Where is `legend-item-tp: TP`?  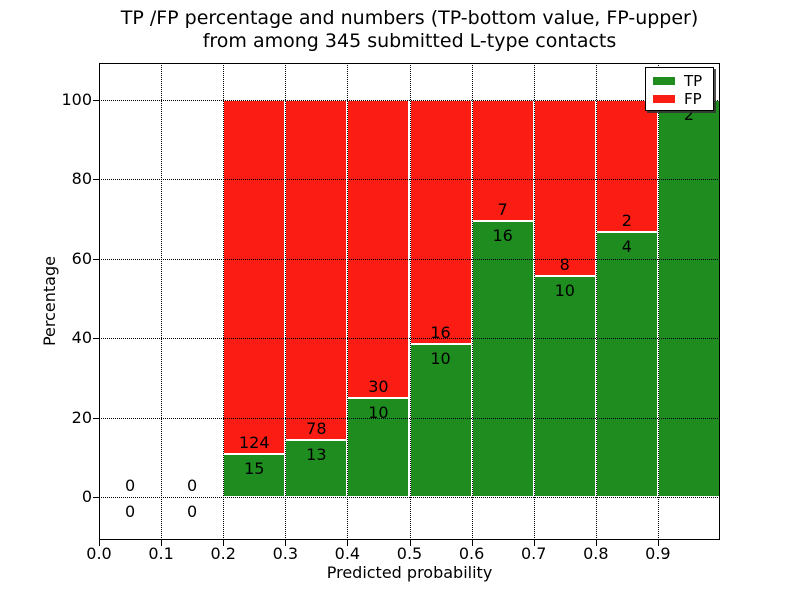
legend-item-tp: TP is located at coordinates (679, 81).